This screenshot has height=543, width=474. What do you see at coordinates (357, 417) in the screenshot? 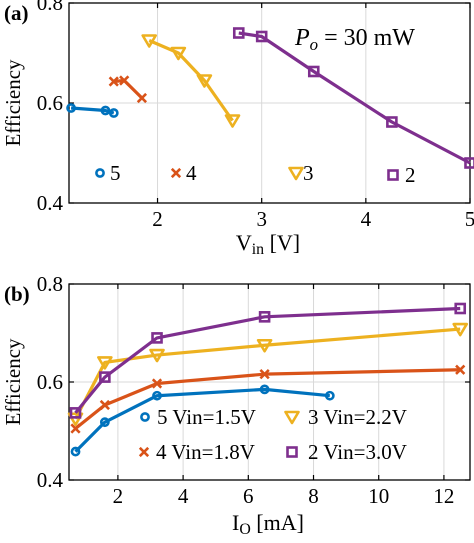
I see `legend-label: 3 Vin=2.2V` at bounding box center [357, 417].